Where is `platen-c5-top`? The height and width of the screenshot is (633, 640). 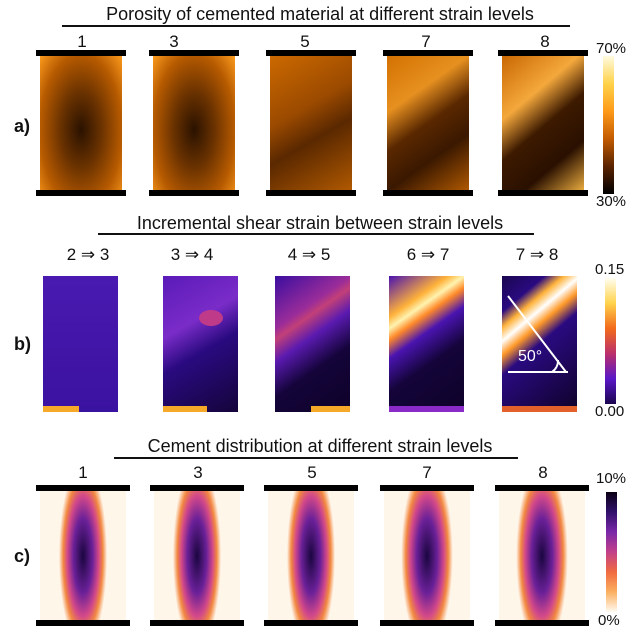
platen-c5-top is located at coordinates (542, 488).